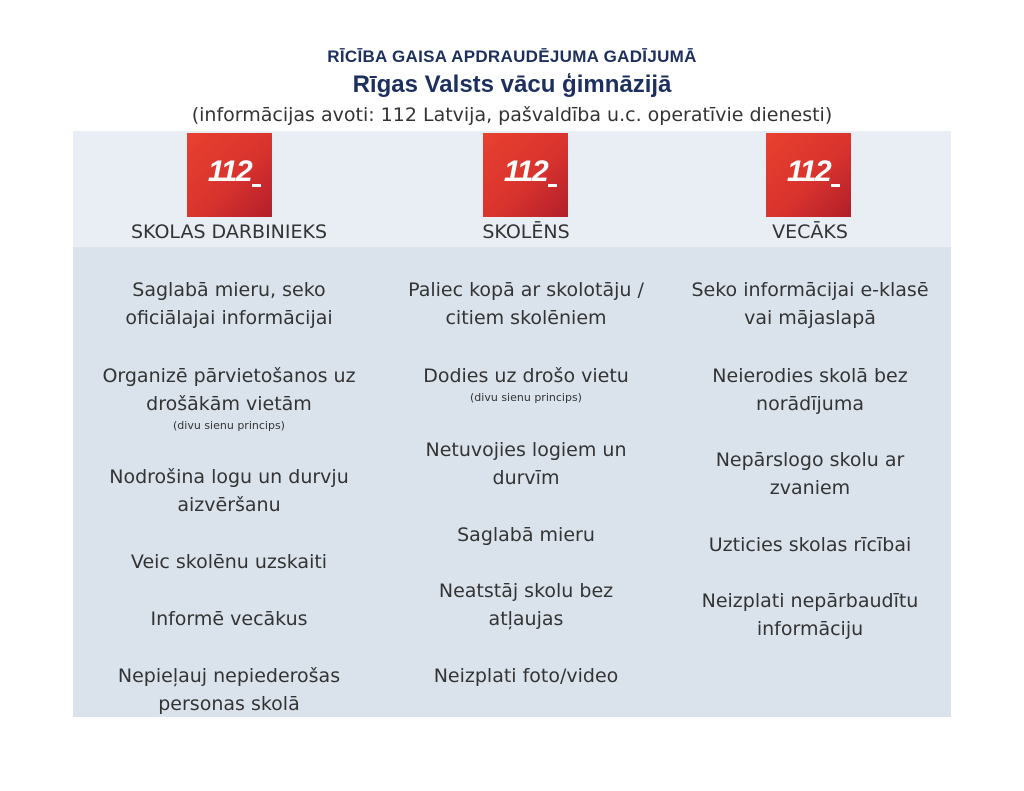  I want to click on instruction-line: Veic skolēnu uzskaiti, so click(229, 562).